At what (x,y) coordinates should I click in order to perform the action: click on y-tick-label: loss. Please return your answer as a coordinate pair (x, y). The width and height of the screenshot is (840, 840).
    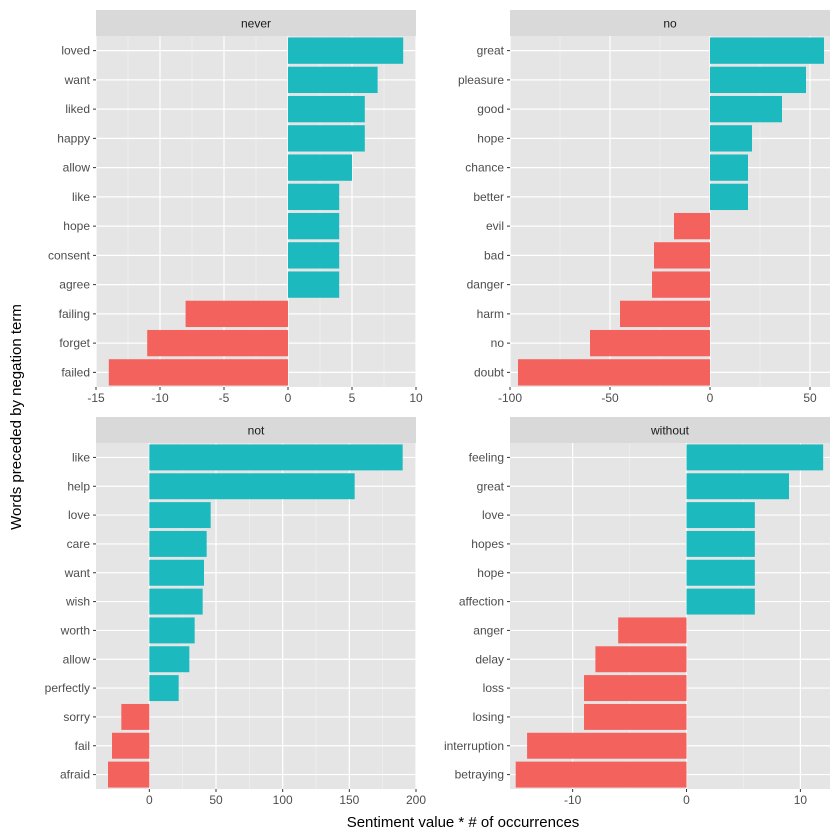
    Looking at the image, I should click on (493, 688).